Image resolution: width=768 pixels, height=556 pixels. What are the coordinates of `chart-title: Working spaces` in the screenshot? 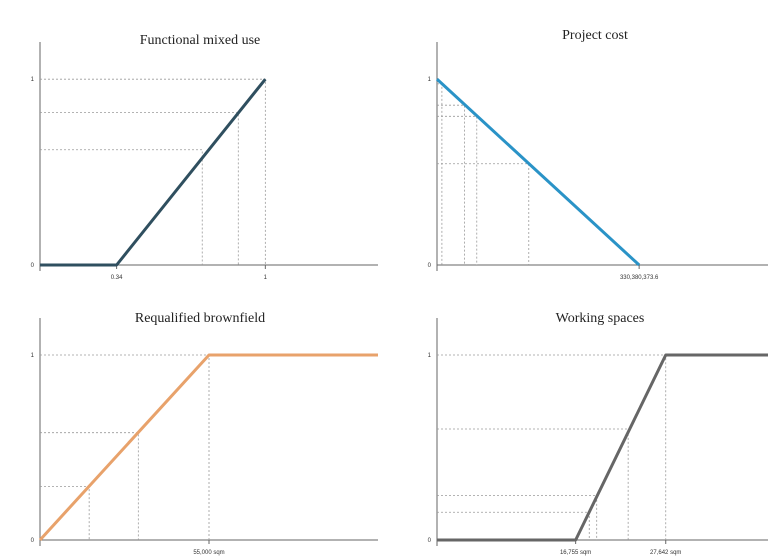 It's located at (600, 318).